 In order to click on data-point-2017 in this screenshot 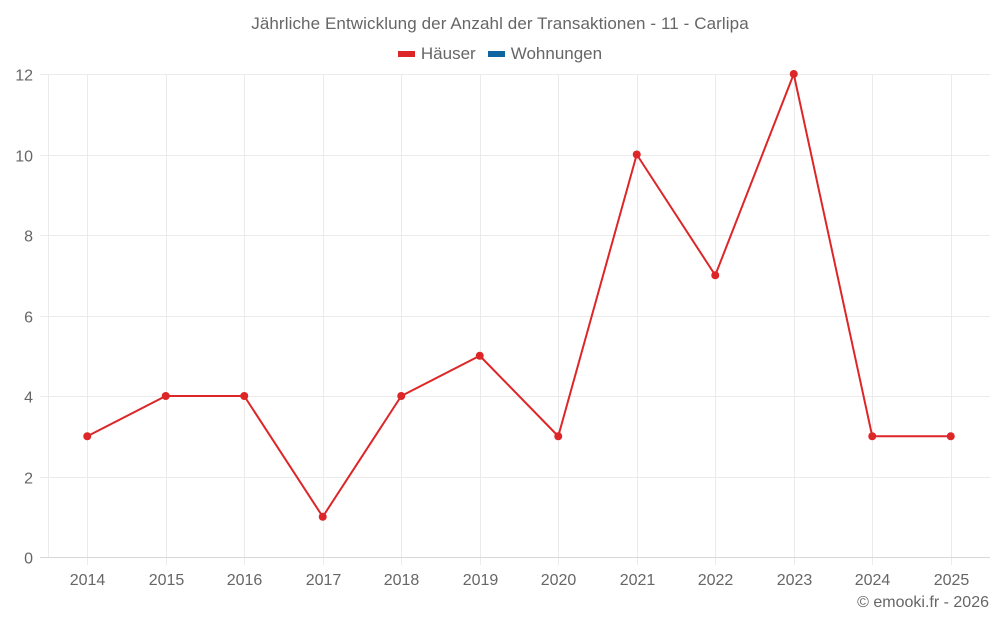, I will do `click(322, 516)`.